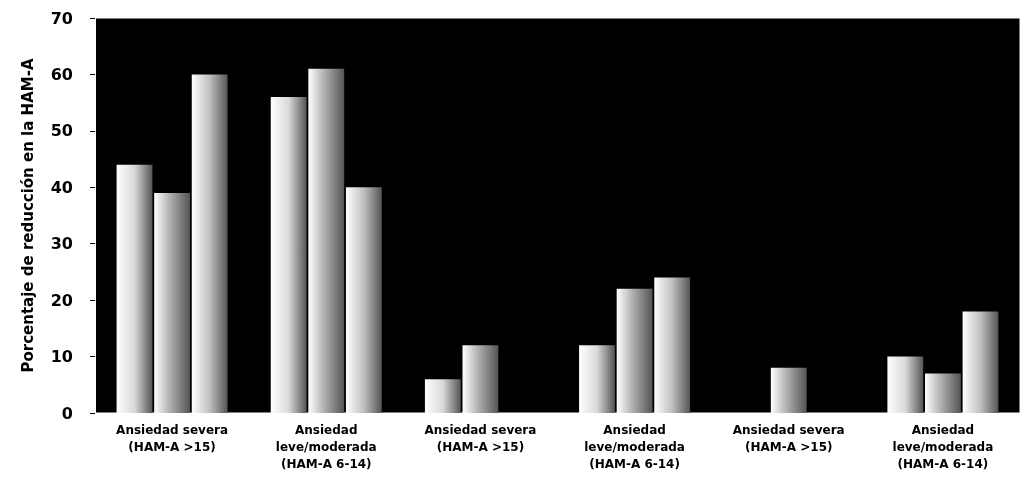  I want to click on y-tick-label: 50, so click(61, 131).